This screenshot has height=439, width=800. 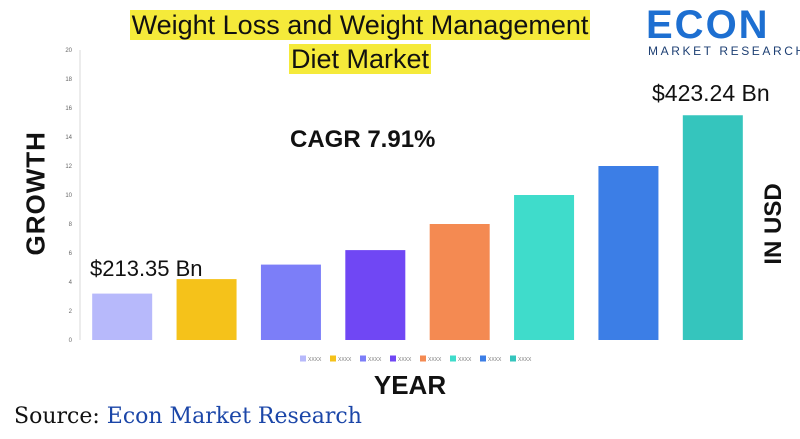 I want to click on y-tick-label: 6, so click(x=71, y=254).